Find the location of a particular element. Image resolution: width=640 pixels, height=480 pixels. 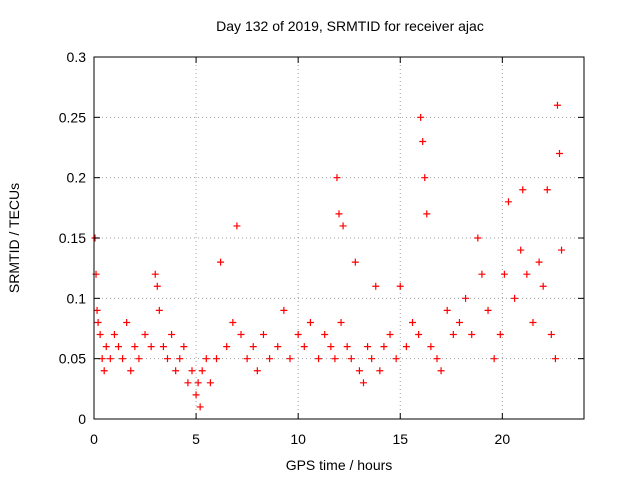

x-axis-title: GPS time / hours is located at coordinates (339, 465).